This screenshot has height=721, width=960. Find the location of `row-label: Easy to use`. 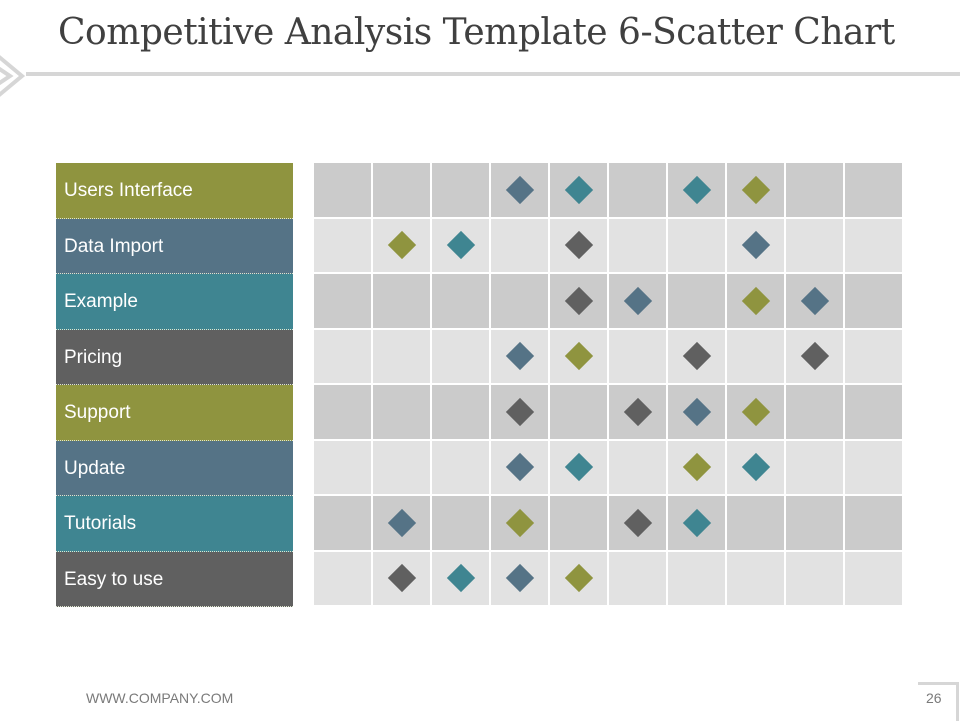

row-label: Easy to use is located at coordinates (174, 579).